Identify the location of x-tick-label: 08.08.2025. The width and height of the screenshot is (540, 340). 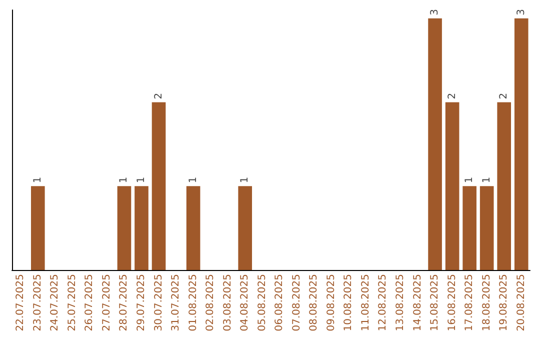
(314, 303).